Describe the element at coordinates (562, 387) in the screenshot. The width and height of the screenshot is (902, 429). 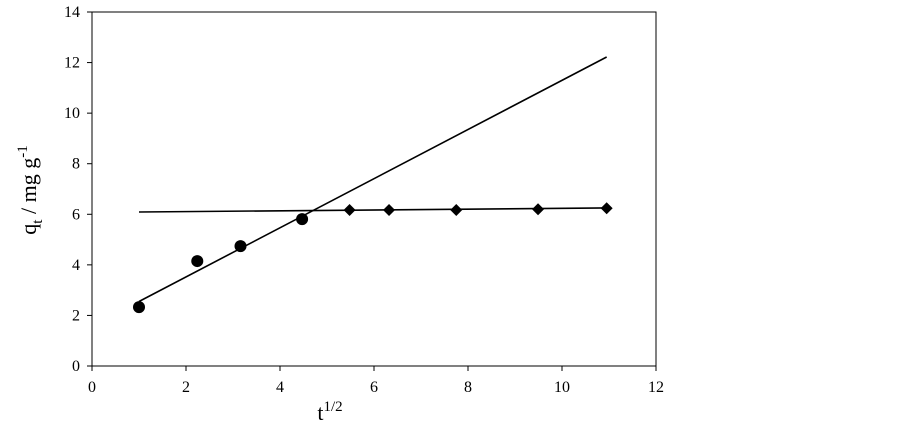
I see `x-tick-label: 10` at that location.